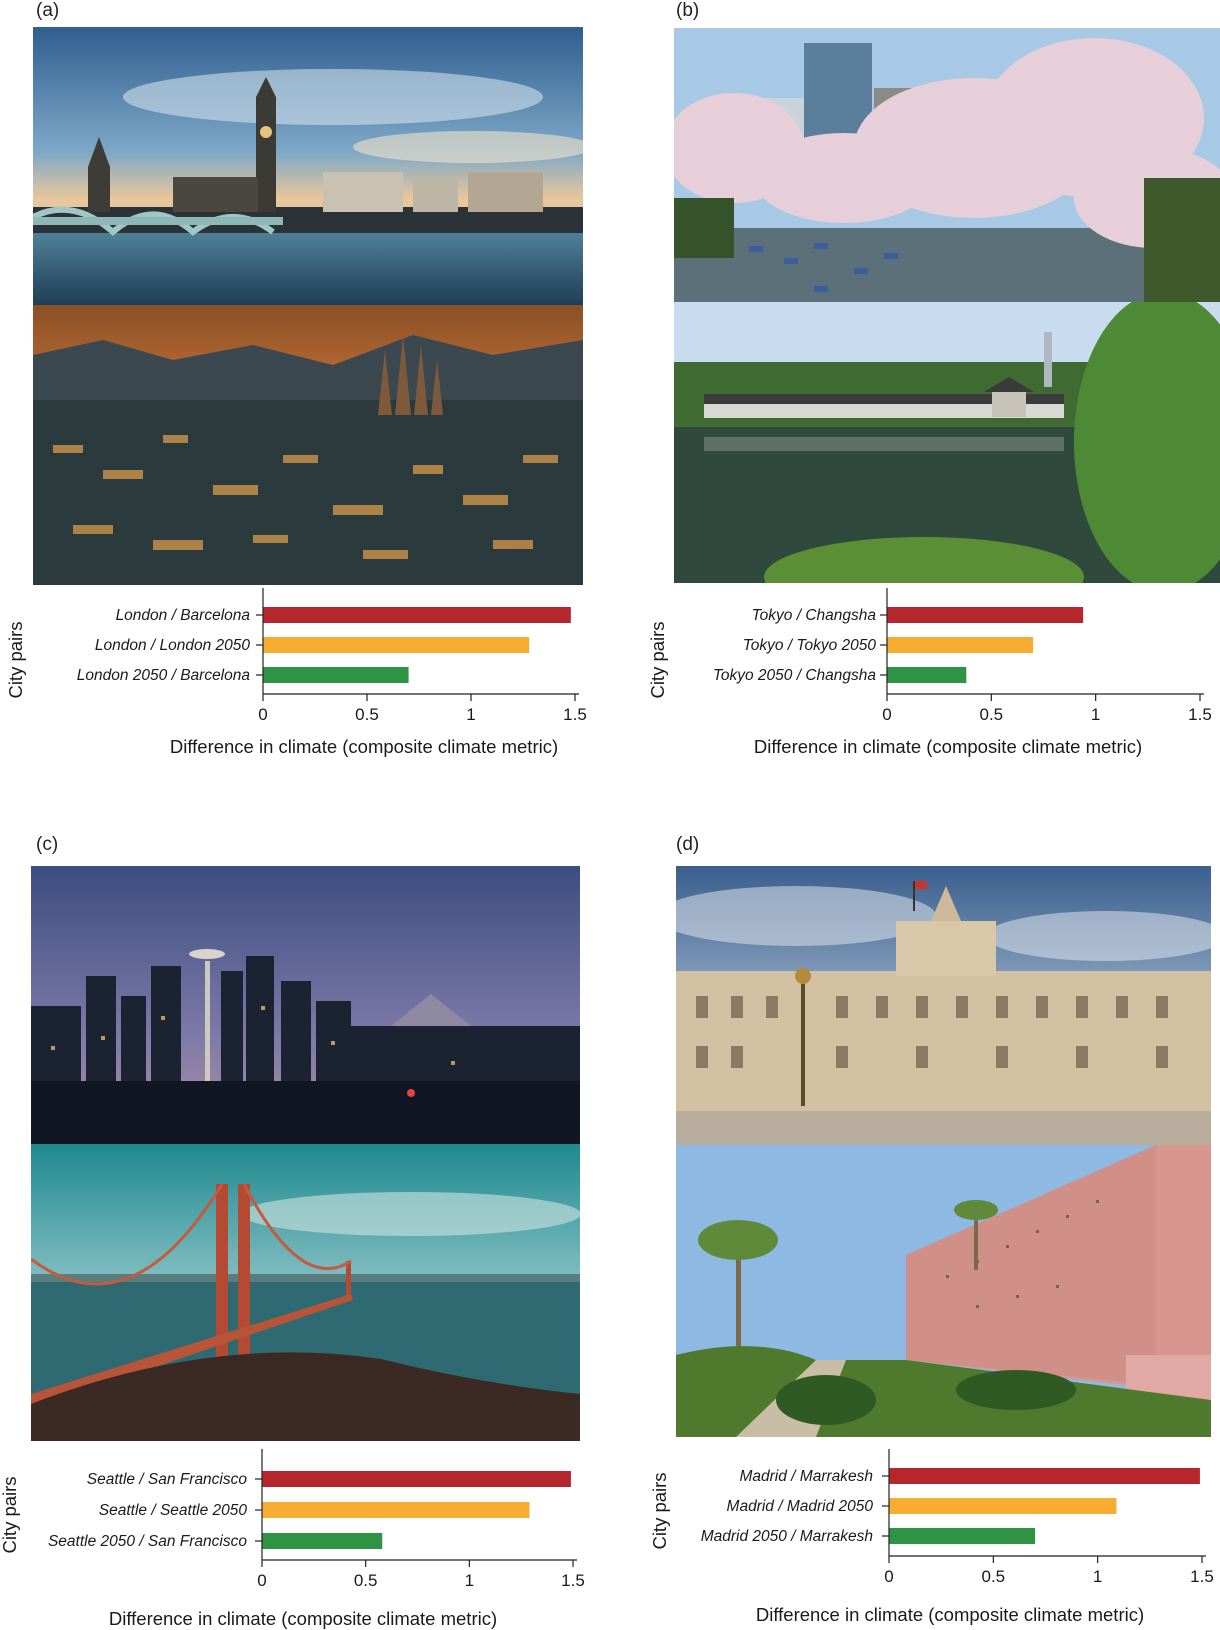  I want to click on changsha-pavilion-lake-photo, so click(947, 442).